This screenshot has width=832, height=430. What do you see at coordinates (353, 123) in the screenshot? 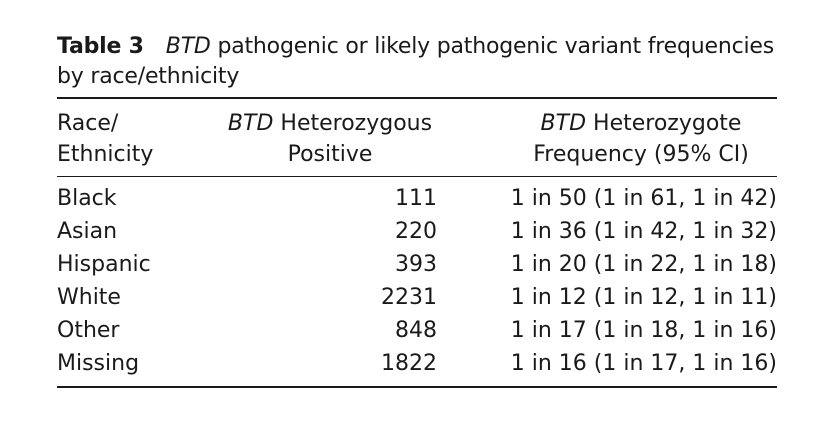
I see `header-het-text: Heterozygous` at bounding box center [353, 123].